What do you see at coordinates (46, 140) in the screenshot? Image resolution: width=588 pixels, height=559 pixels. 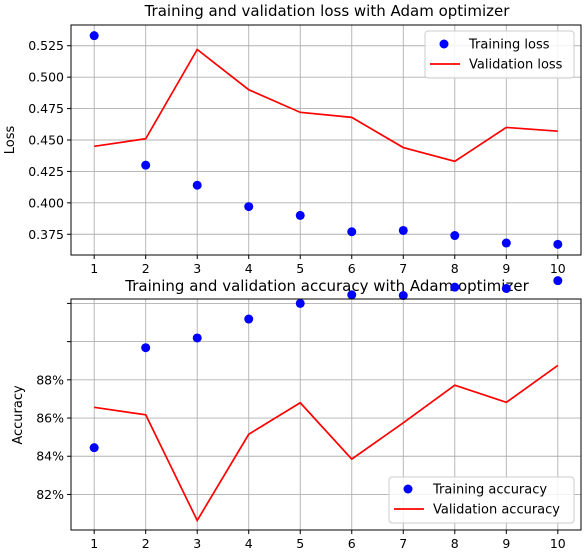 I see `loss-y-tick-label: 0.450` at bounding box center [46, 140].